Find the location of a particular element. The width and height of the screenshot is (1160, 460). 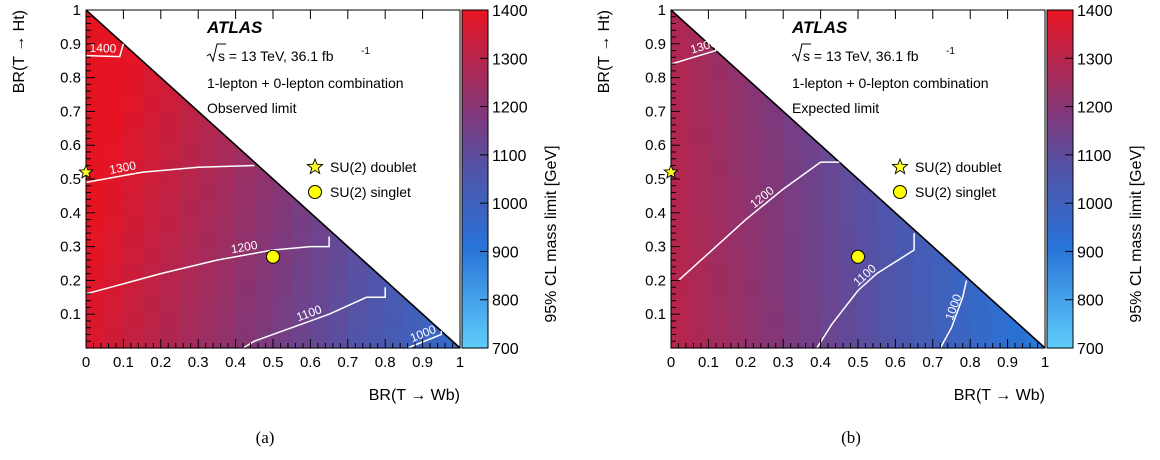

chart-a-x-tick-label: 0.4 is located at coordinates (235, 362).